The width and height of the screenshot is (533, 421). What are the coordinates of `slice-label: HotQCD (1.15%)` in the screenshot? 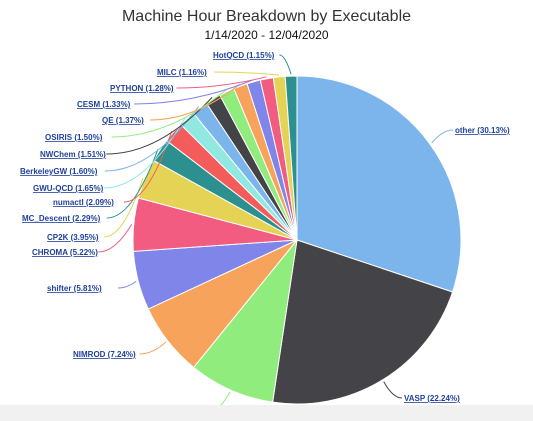 It's located at (244, 55).